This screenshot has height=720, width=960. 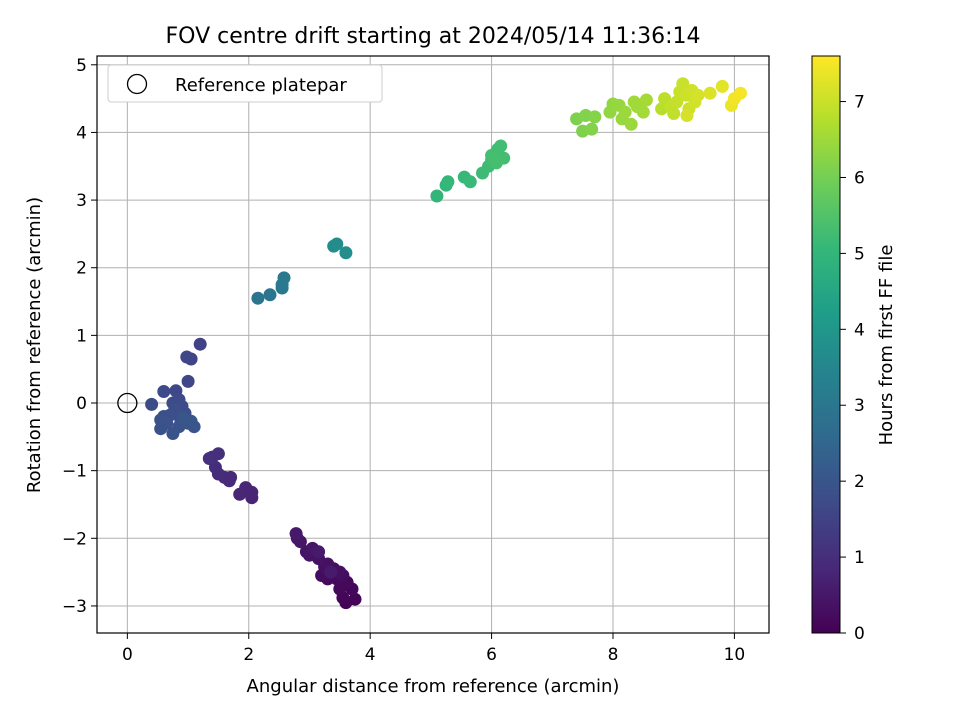 I want to click on x-tick-label: 8, so click(x=613, y=655).